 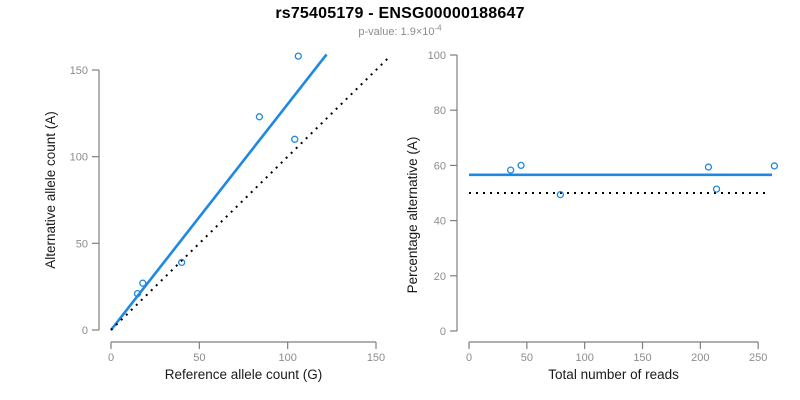 What do you see at coordinates (440, 222) in the screenshot?
I see `y-tick-label: 40` at bounding box center [440, 222].